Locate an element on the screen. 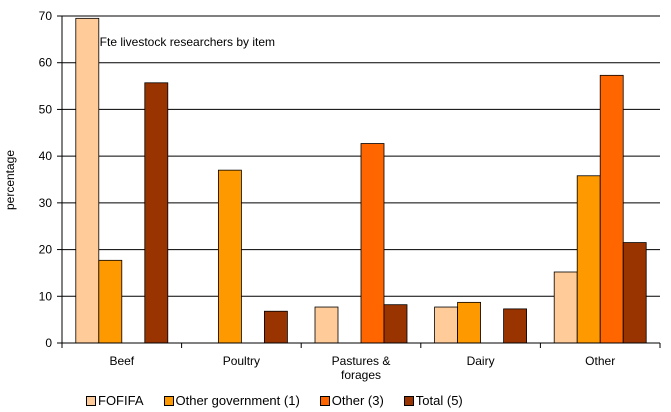  x-tick-label: Beef is located at coordinates (122, 361).